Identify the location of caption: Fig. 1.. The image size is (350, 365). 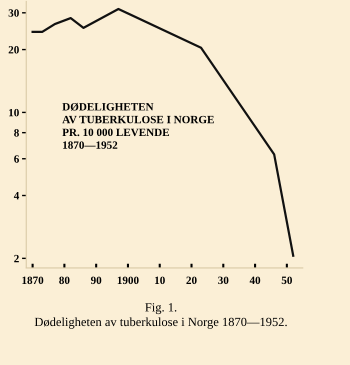
(160, 308).